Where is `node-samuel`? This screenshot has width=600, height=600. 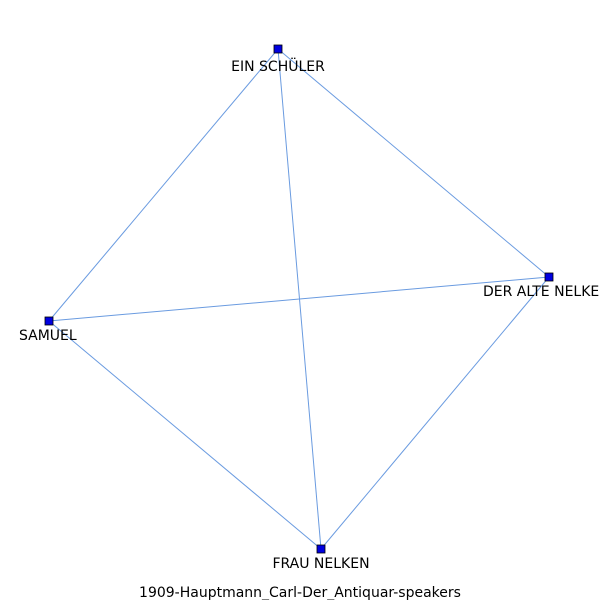
node-samuel is located at coordinates (49, 321).